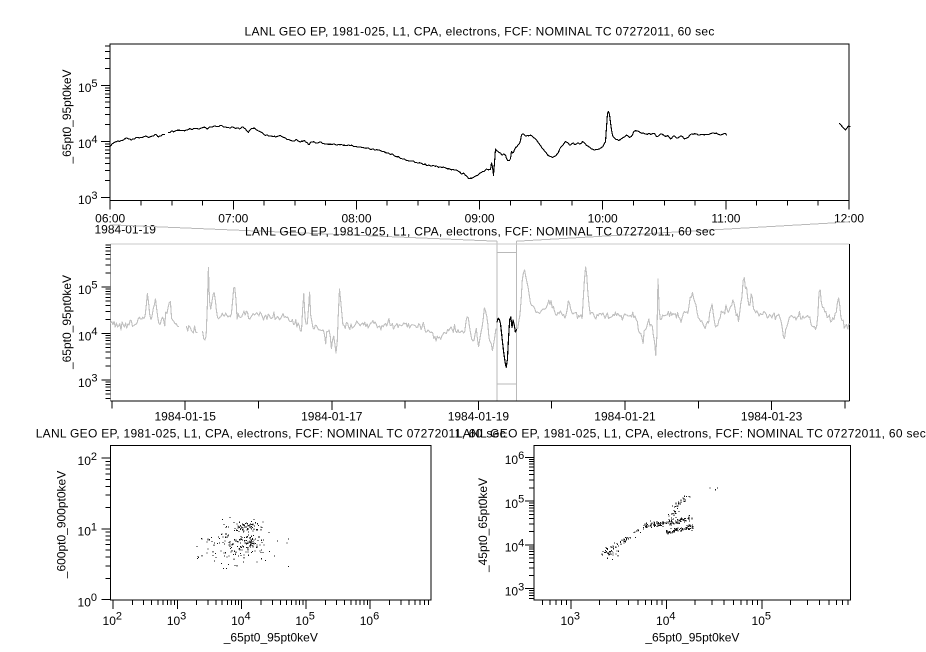 Image resolution: width=926 pixels, height=652 pixels. I want to click on svg-text: 06:00, so click(110, 218).